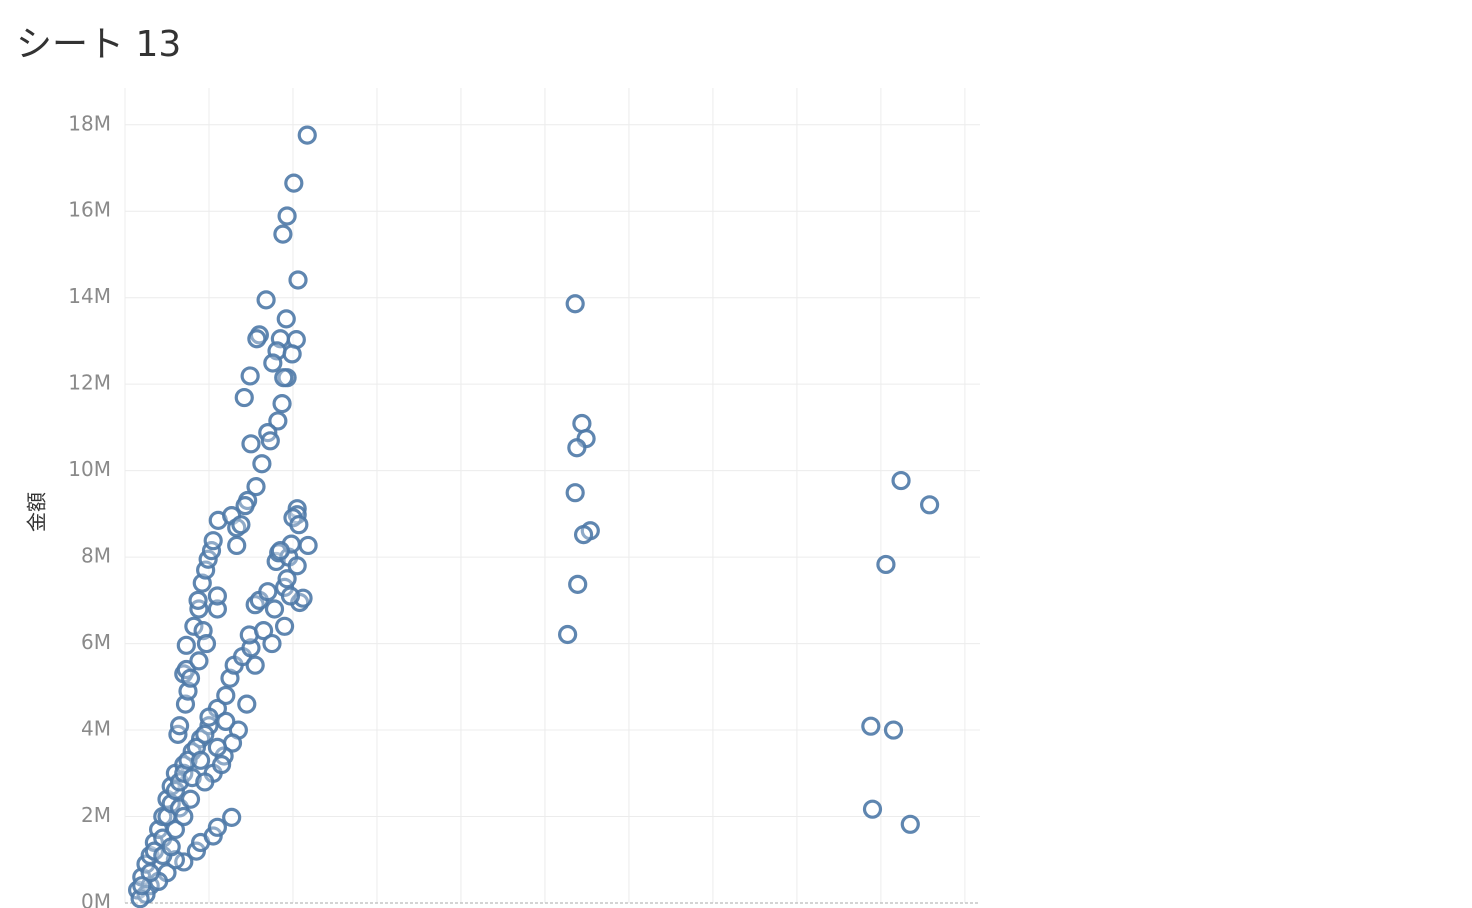 This screenshot has width=1472, height=908. Describe the element at coordinates (96, 899) in the screenshot. I see `y-tick-label: 0M` at that location.